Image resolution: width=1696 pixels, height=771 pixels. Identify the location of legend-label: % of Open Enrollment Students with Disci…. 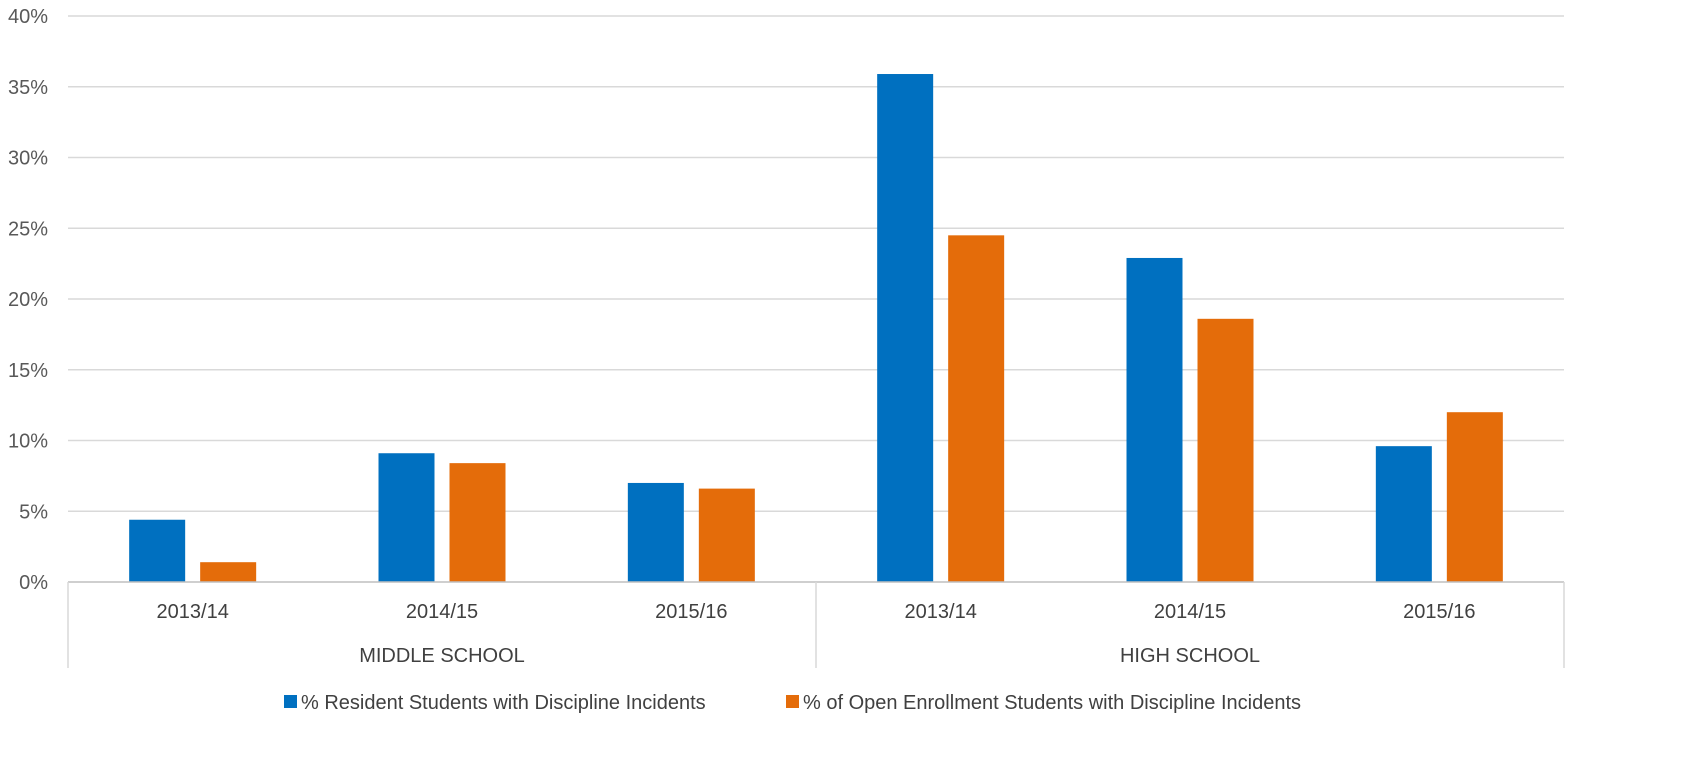
(1052, 703).